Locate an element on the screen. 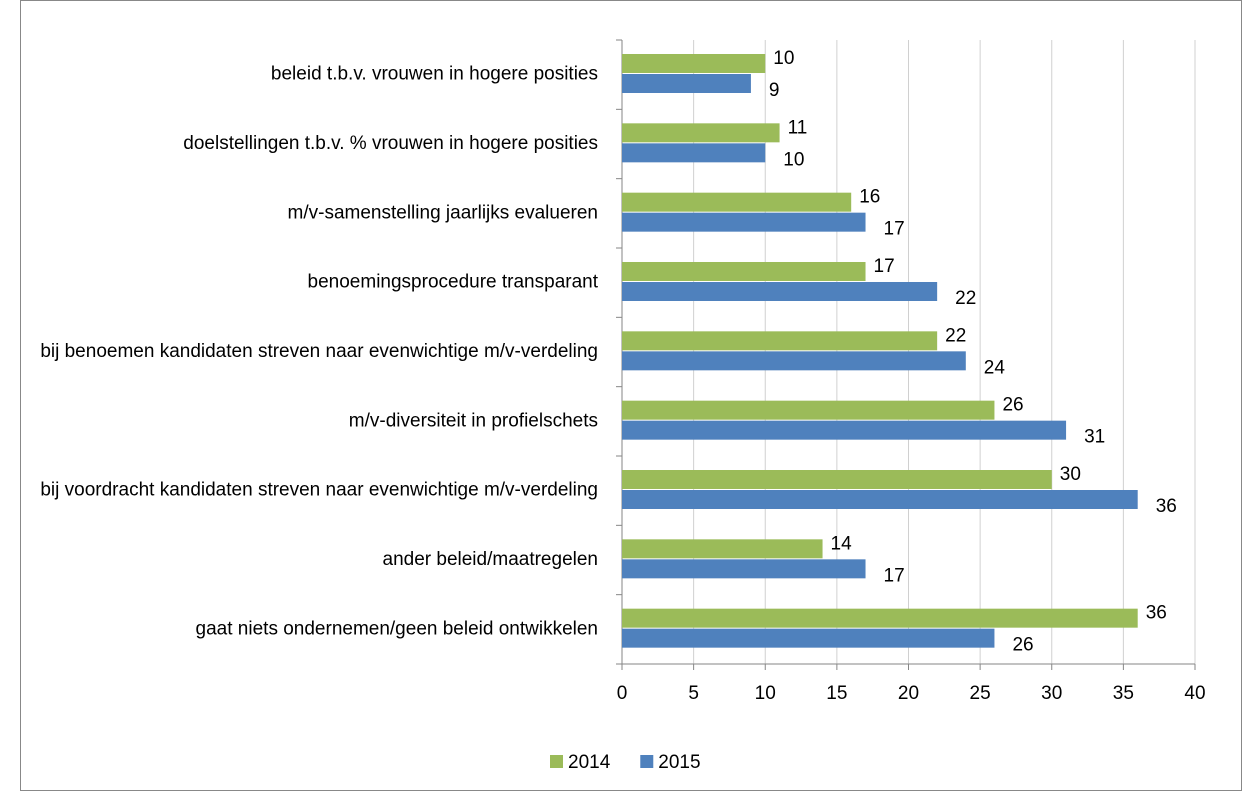 This screenshot has width=1243, height=792. data-label: 31 is located at coordinates (1094, 437).